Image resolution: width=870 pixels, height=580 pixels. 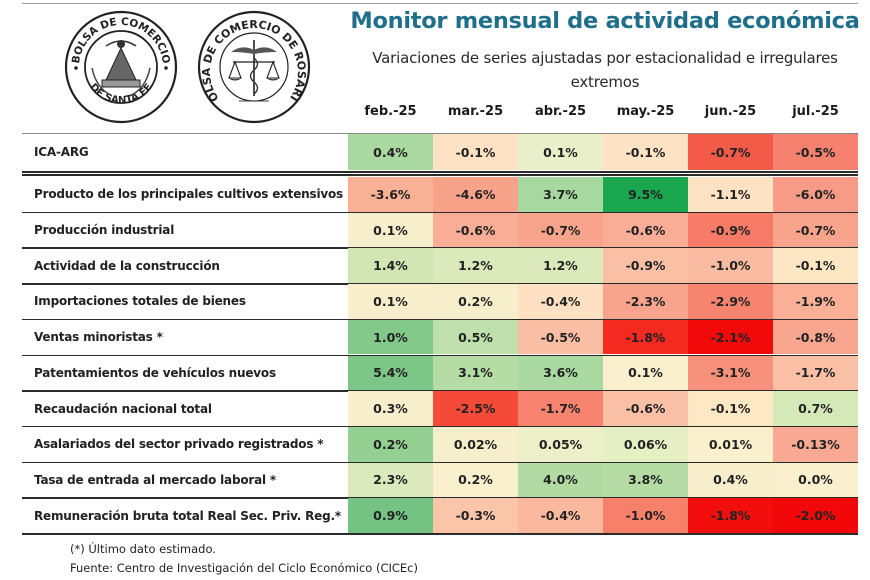 I want to click on row-label: Patentamientos de vehículos nuevos, so click(x=155, y=372).